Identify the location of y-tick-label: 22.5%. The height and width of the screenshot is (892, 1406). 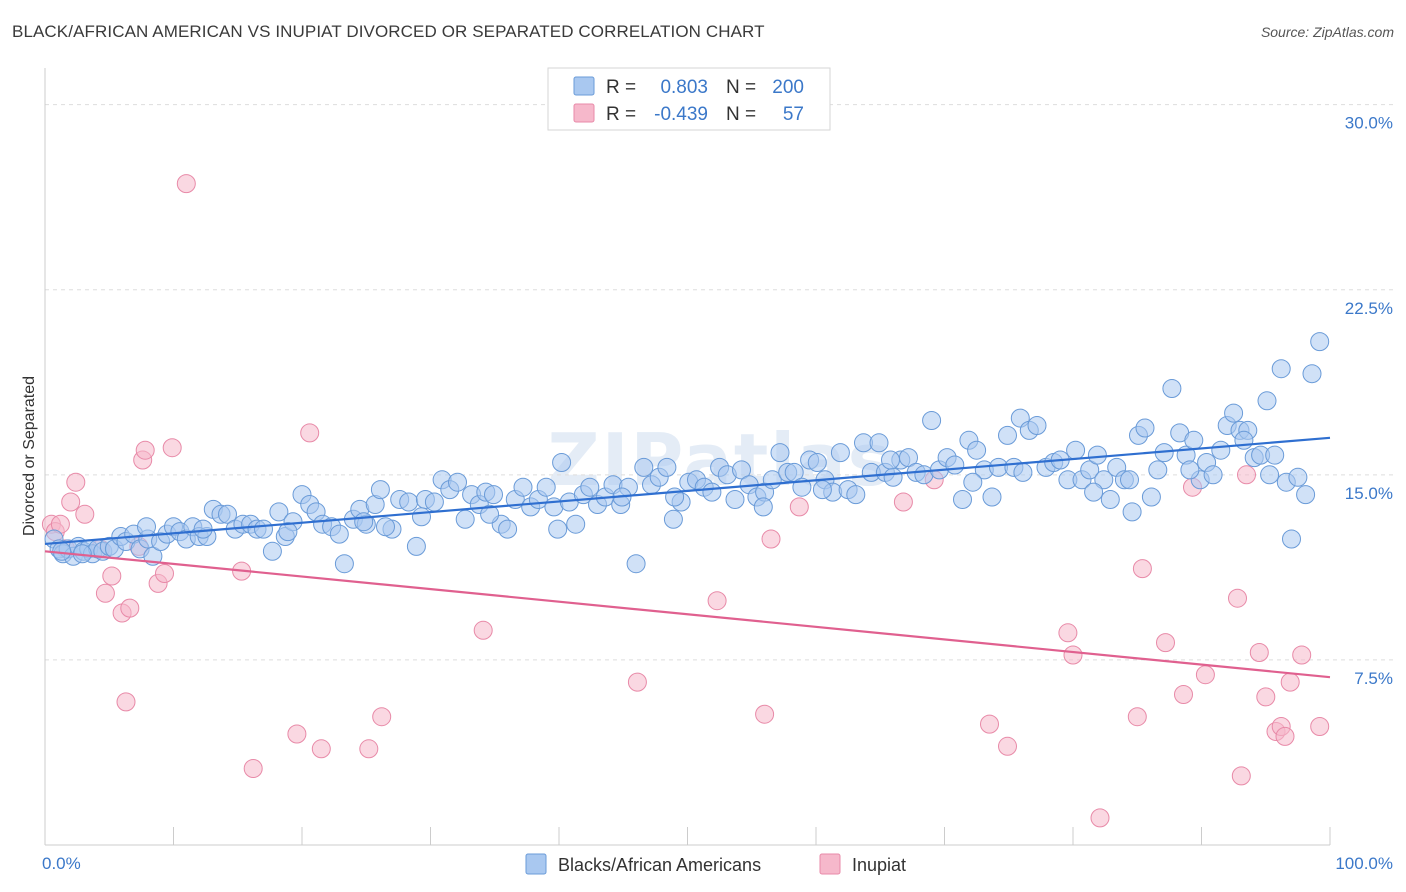
(1369, 308).